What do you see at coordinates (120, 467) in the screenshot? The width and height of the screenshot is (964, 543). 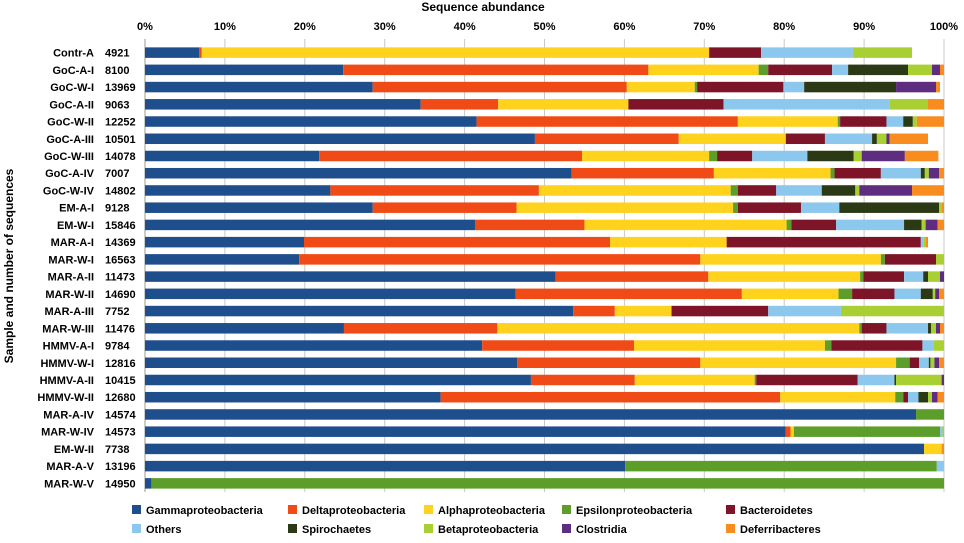 I see `sequence-count-label: 13196` at bounding box center [120, 467].